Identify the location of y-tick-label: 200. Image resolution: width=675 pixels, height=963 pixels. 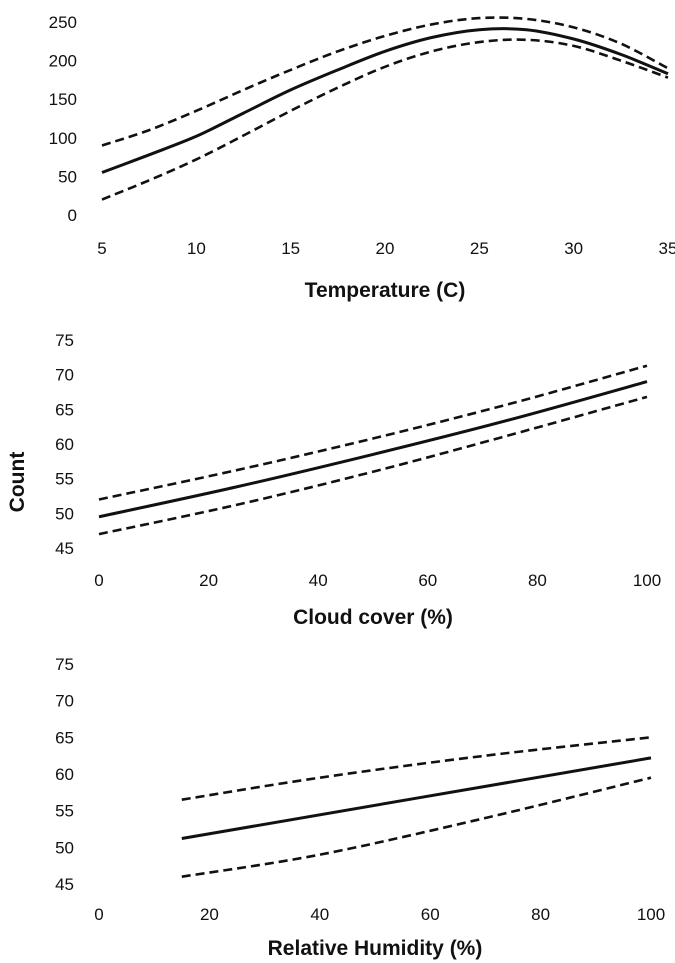
(63, 61).